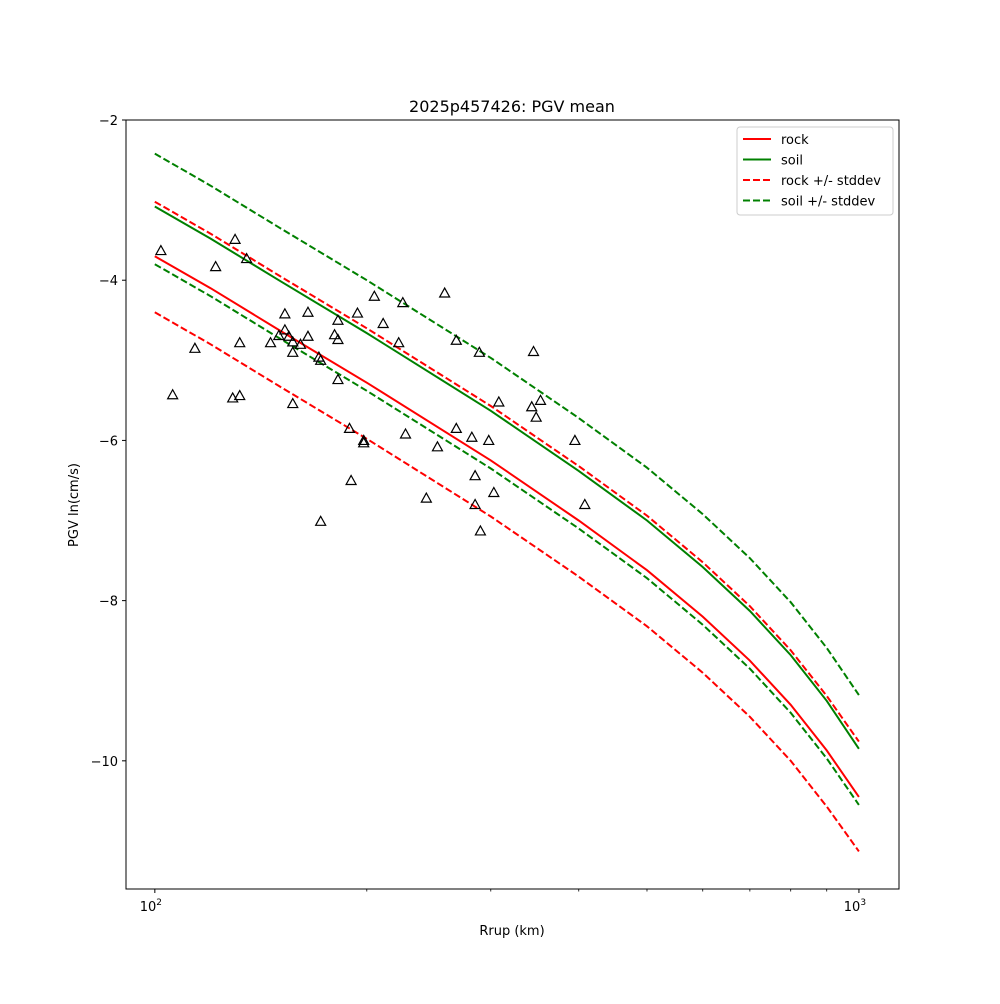 Image resolution: width=1000 pixels, height=1004 pixels. What do you see at coordinates (108, 121) in the screenshot?
I see `y-tick-label: −2` at bounding box center [108, 121].